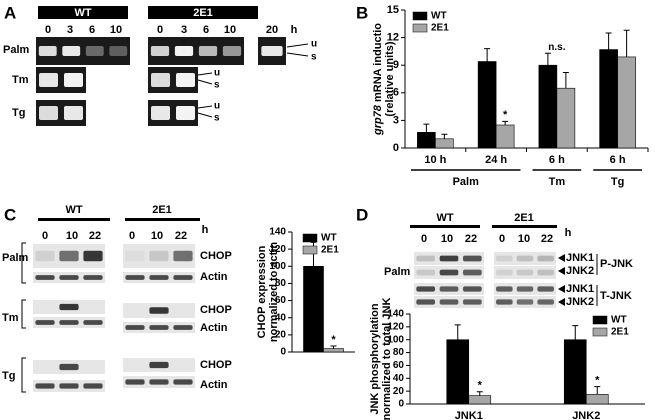 This screenshot has height=420, width=656. I want to click on y-tick-label: 20, so click(281, 334).